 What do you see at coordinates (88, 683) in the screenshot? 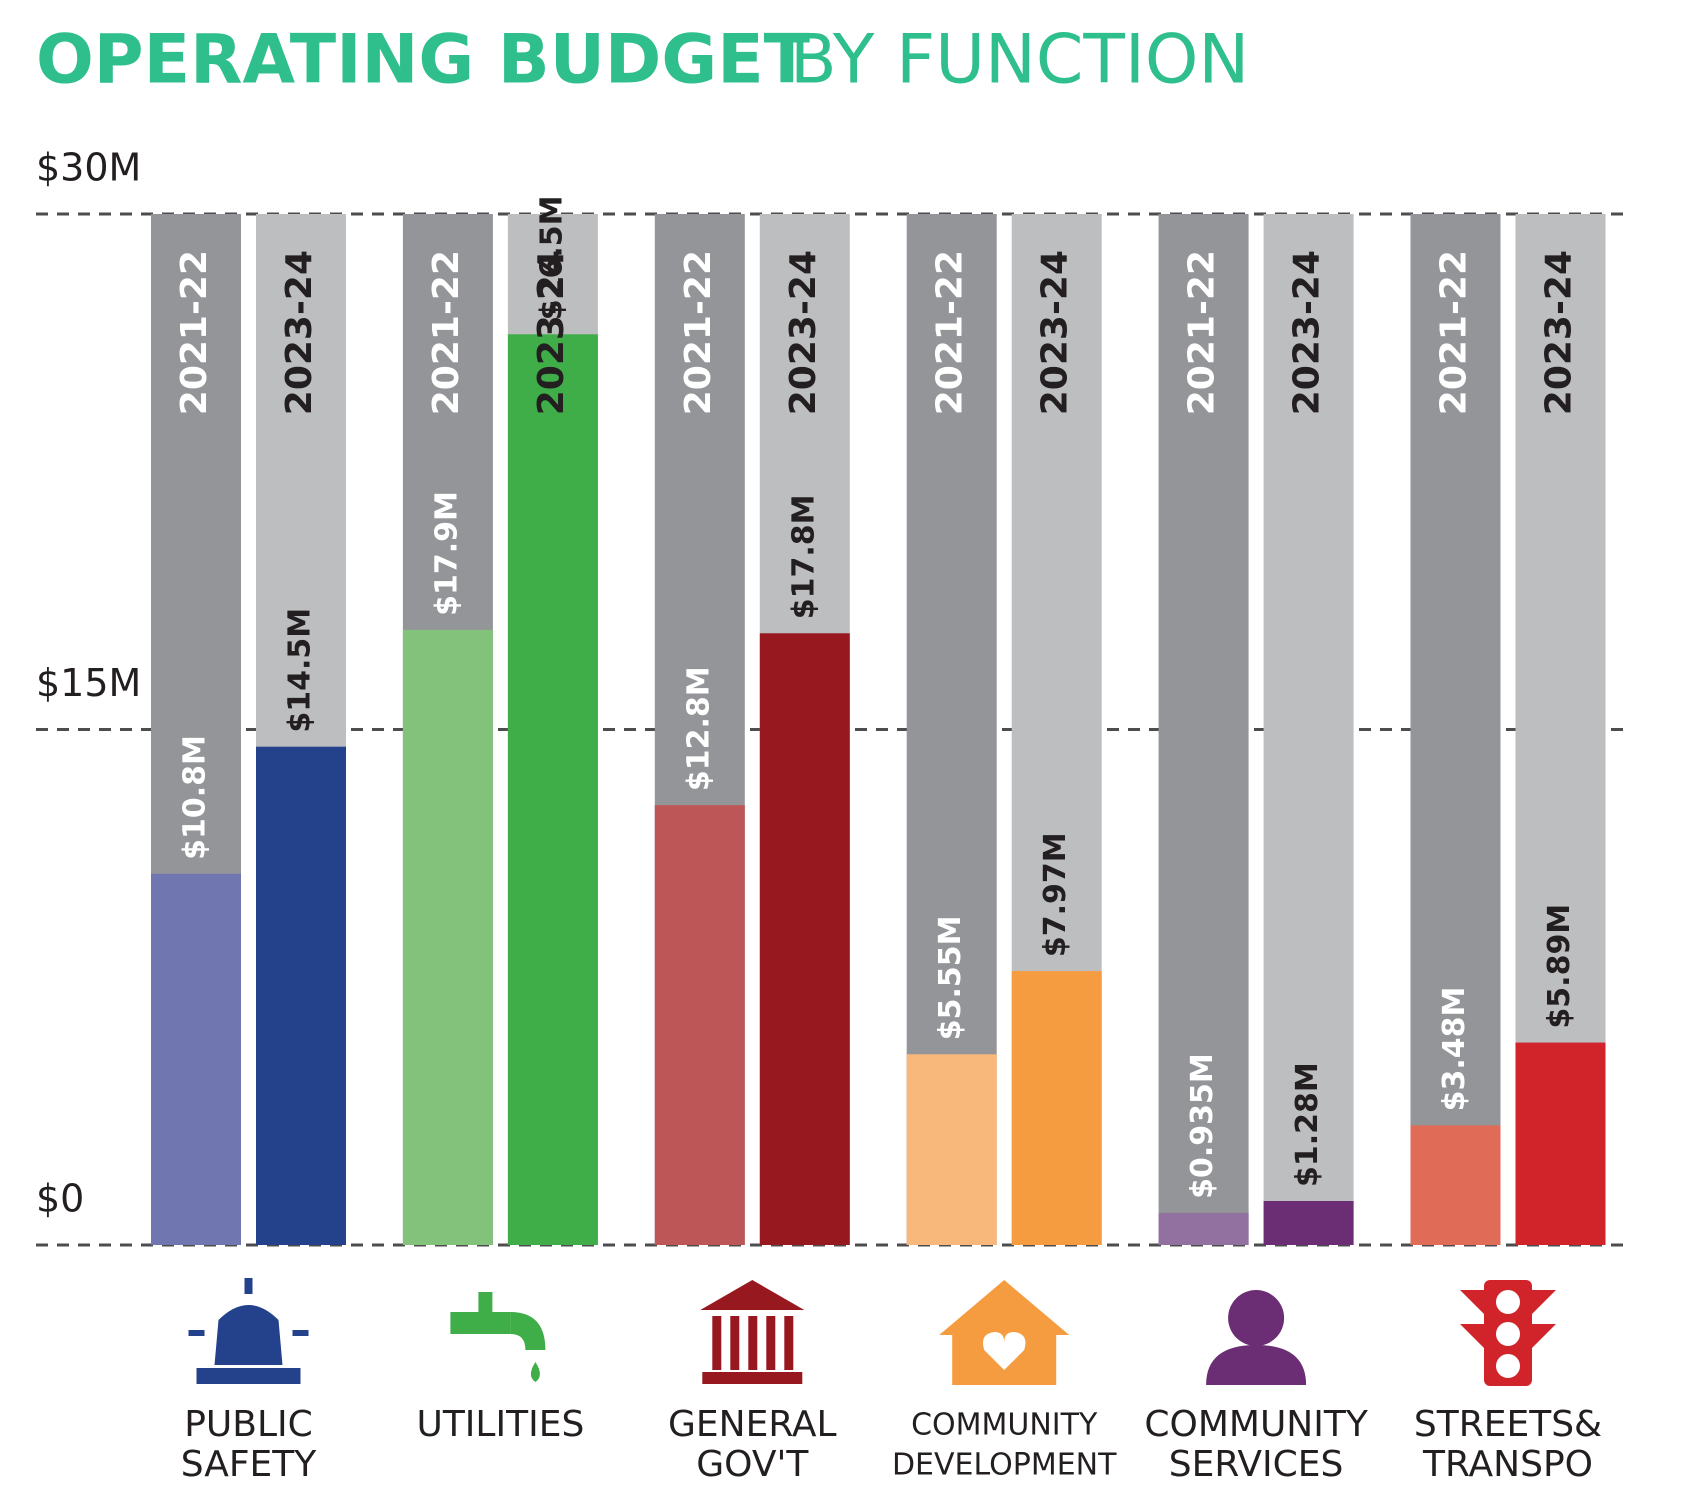
I see `y-tick-label: $15M` at bounding box center [88, 683].